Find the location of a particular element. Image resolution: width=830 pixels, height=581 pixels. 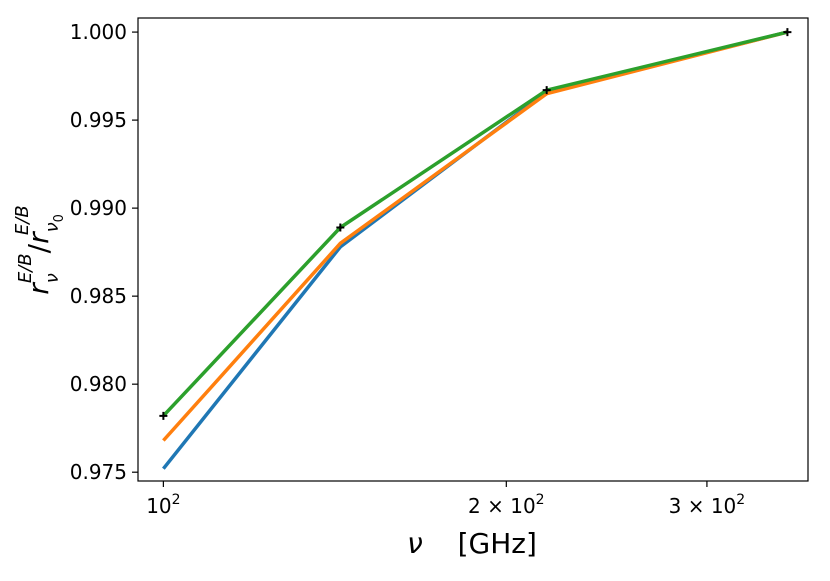

y-tick-label: 0.980 is located at coordinates (98, 384).